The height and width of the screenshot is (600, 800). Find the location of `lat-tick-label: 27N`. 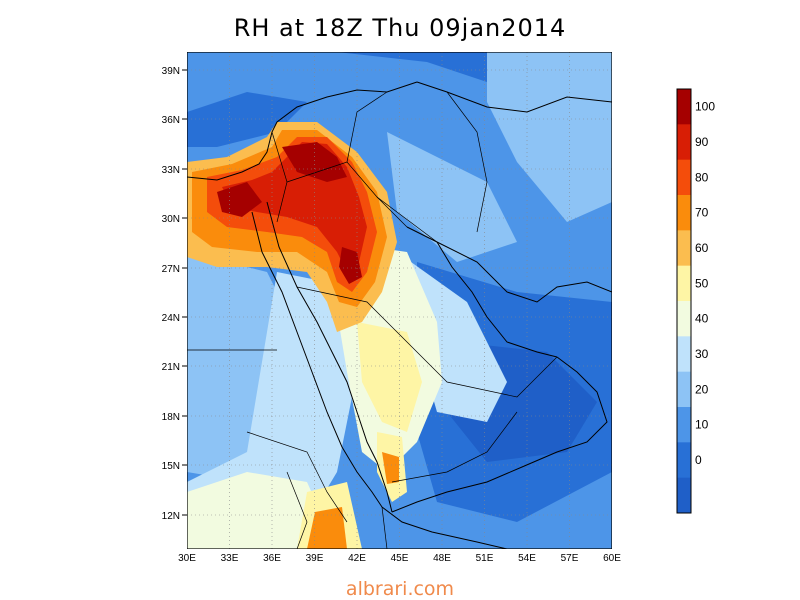

lat-tick-label: 27N is located at coordinates (171, 269).